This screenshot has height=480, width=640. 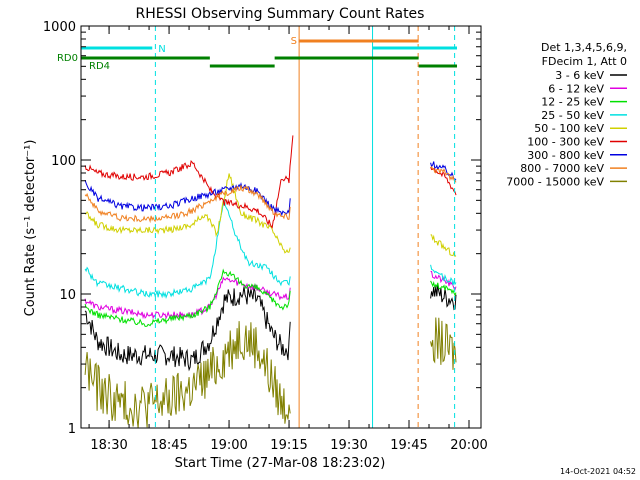 What do you see at coordinates (565, 142) in the screenshot?
I see `legend-entry-5: 100 - 300 keV` at bounding box center [565, 142].